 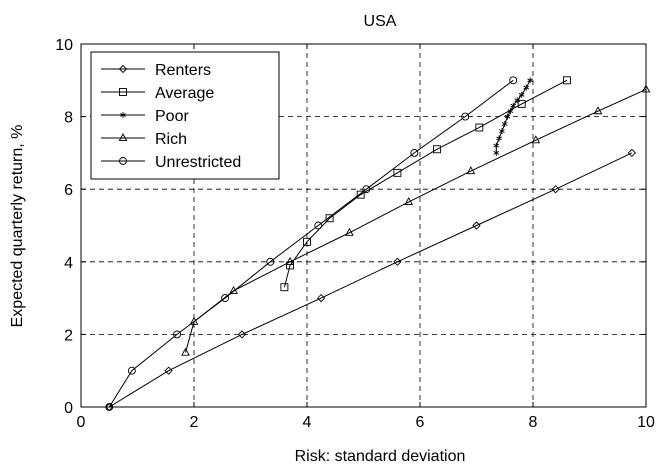 What do you see at coordinates (123, 115) in the screenshot?
I see `legend-poor-marker` at bounding box center [123, 115].